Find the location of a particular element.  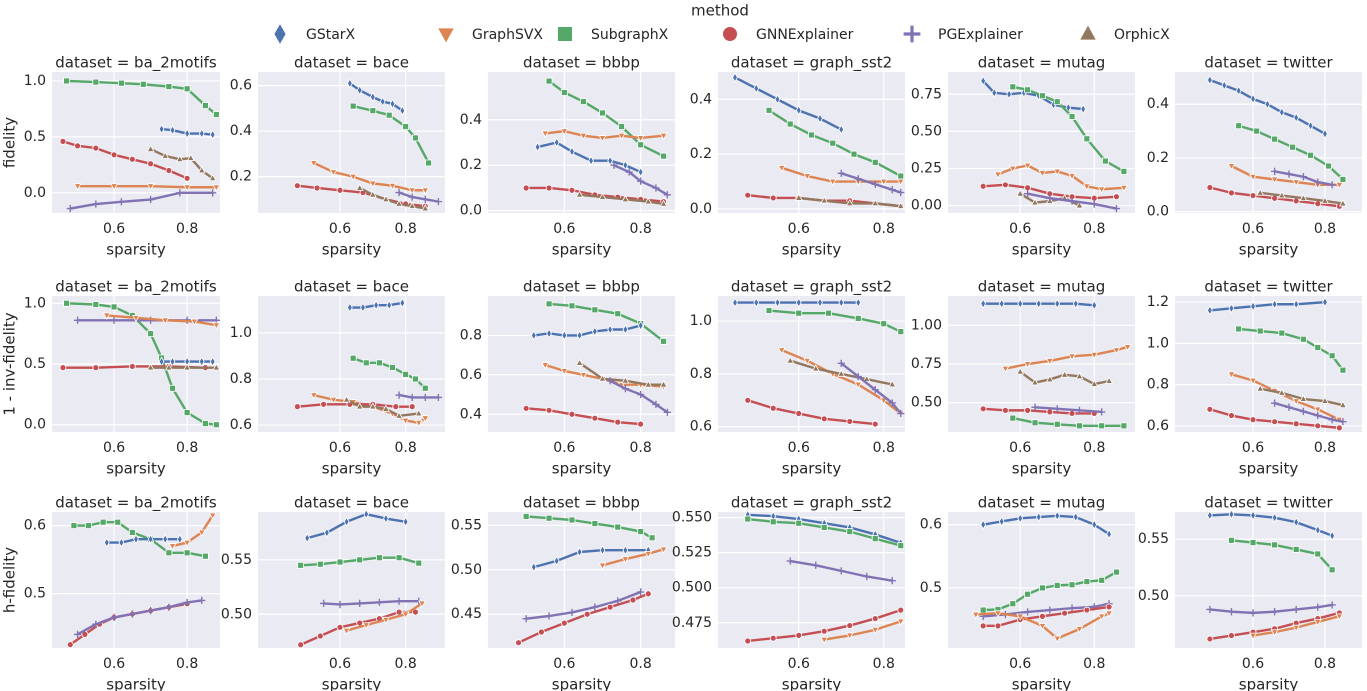

y-tick-label: 0.6 is located at coordinates (931, 525).